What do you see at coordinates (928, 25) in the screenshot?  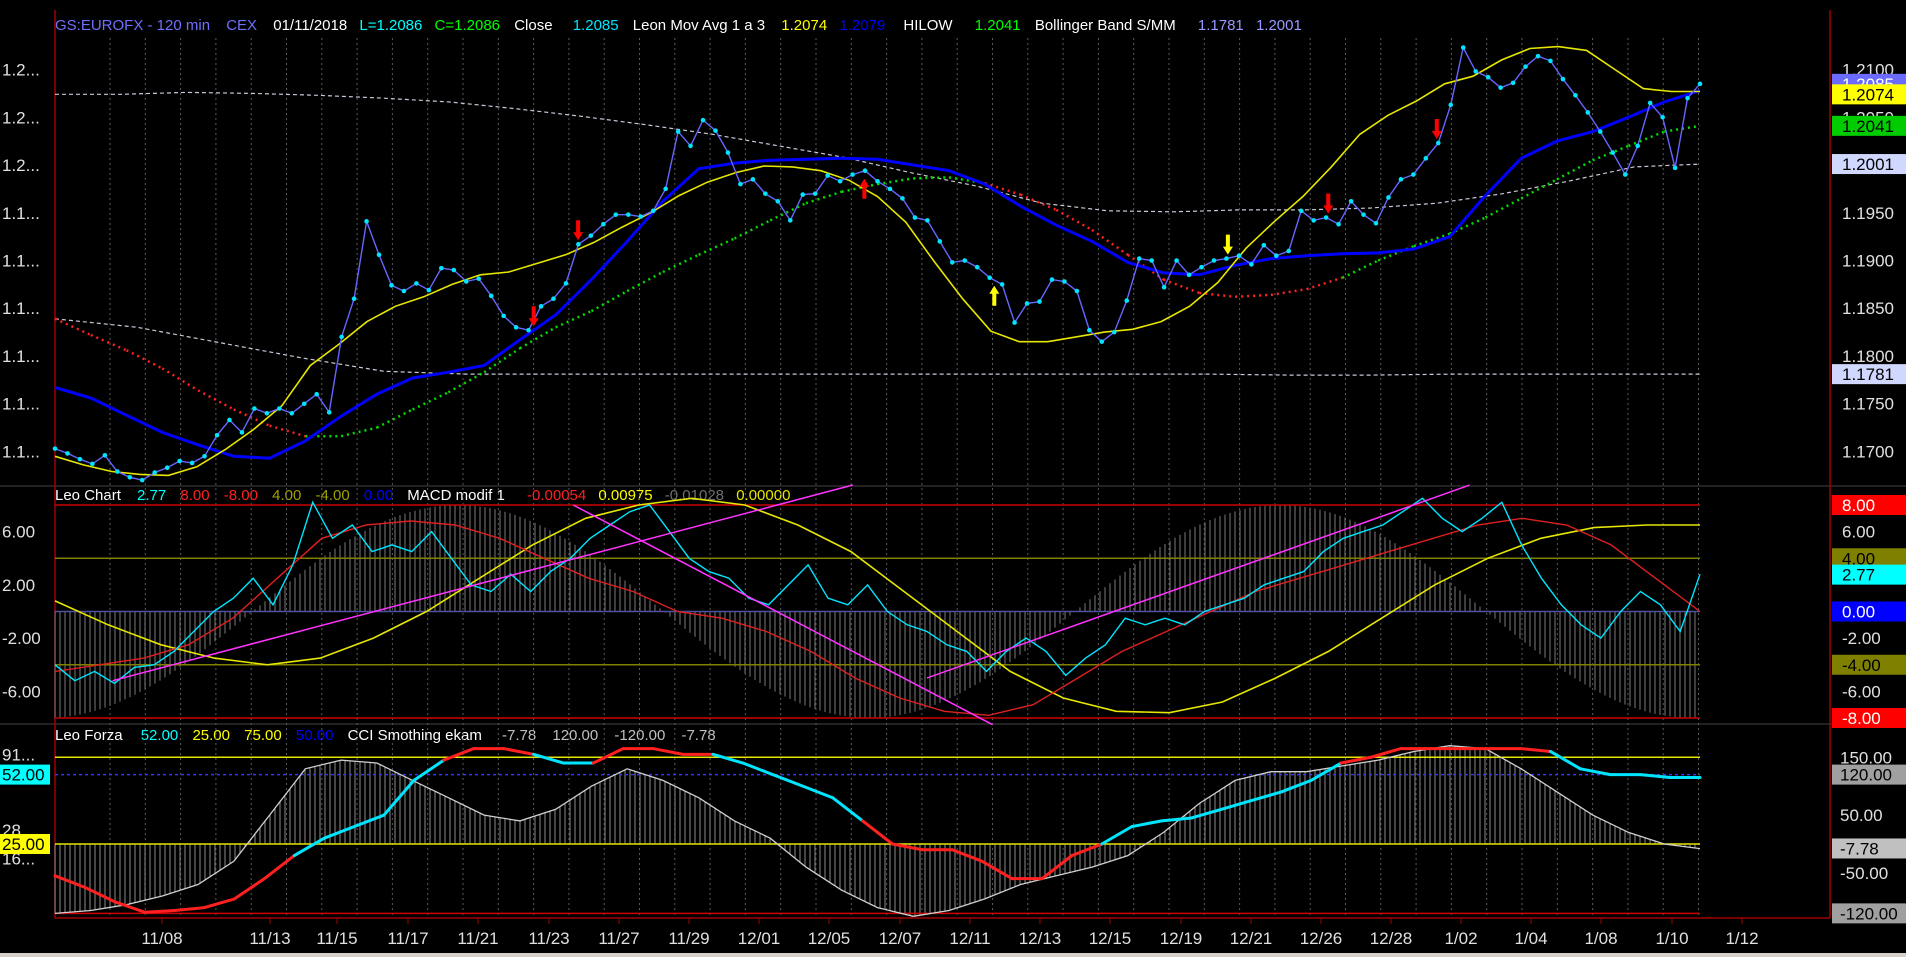 I see `hilow-series-label: HILOW` at bounding box center [928, 25].